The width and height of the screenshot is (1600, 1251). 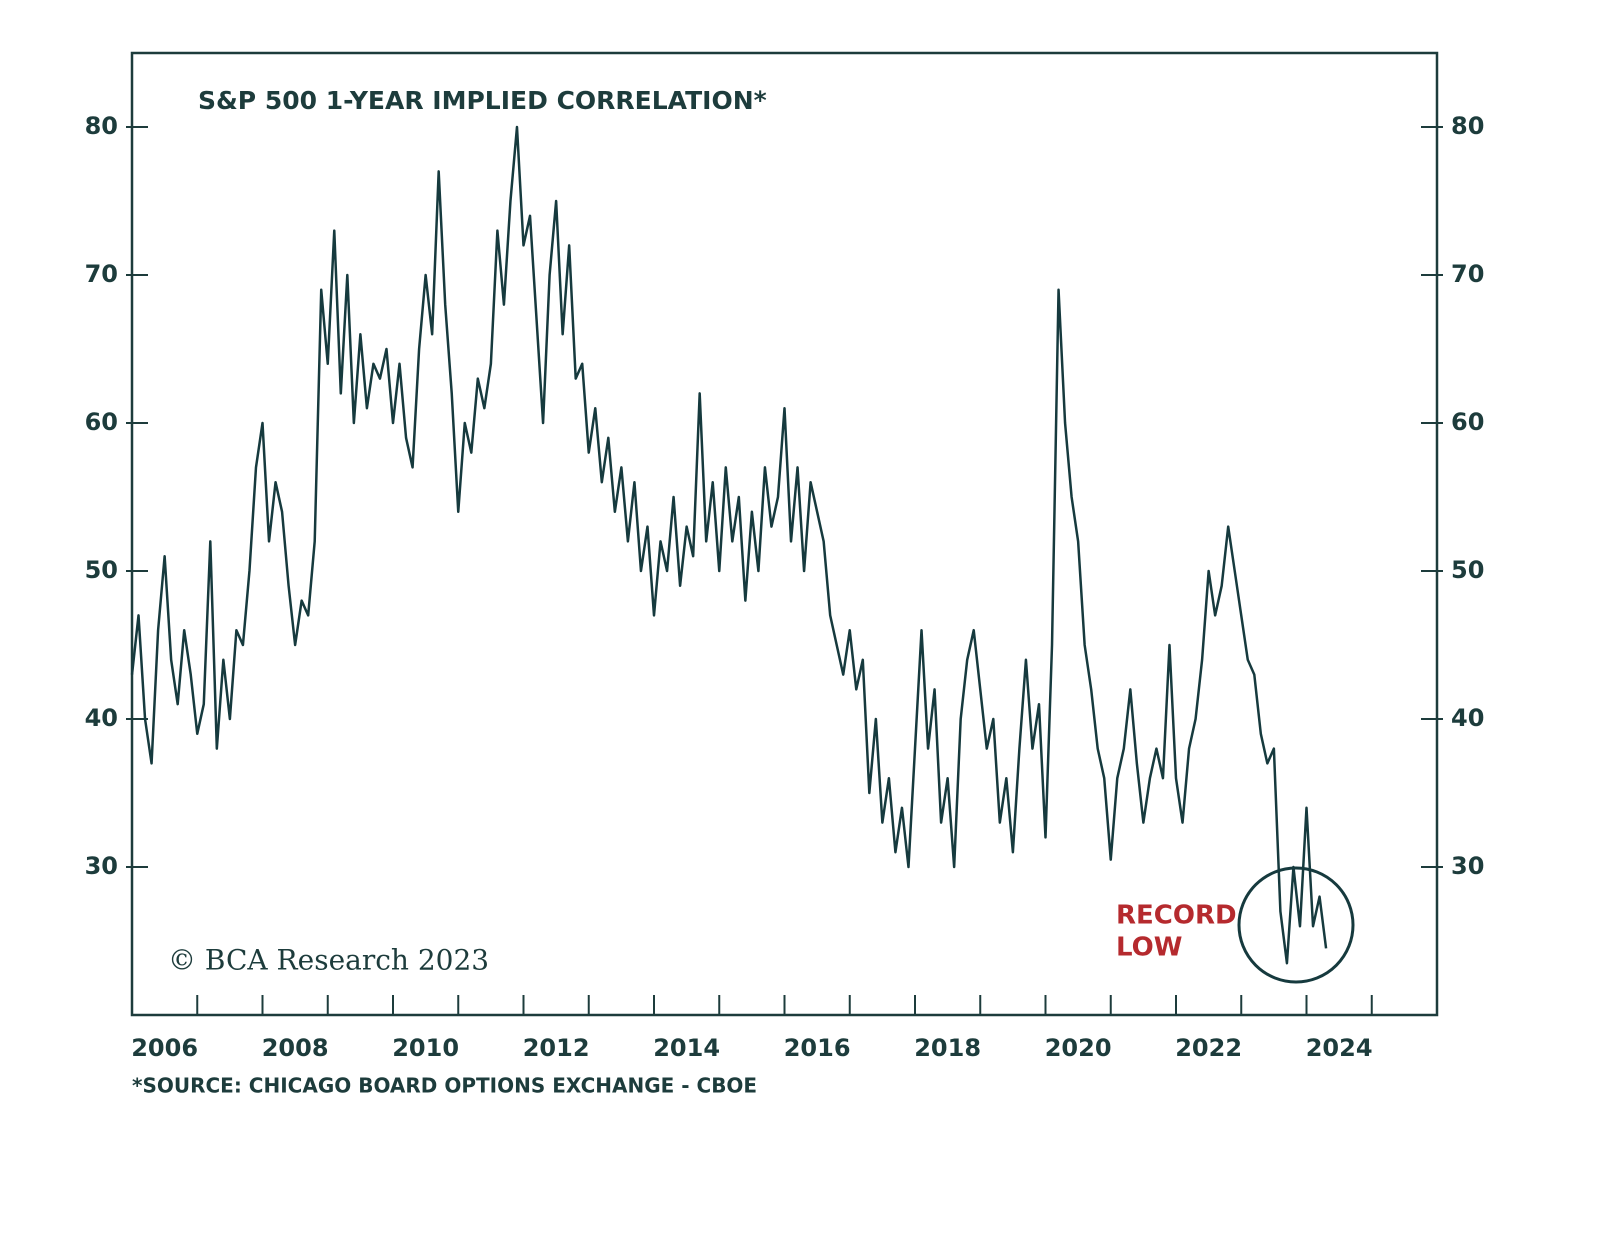 What do you see at coordinates (1467, 718) in the screenshot?
I see `y2-tick-label: 40` at bounding box center [1467, 718].